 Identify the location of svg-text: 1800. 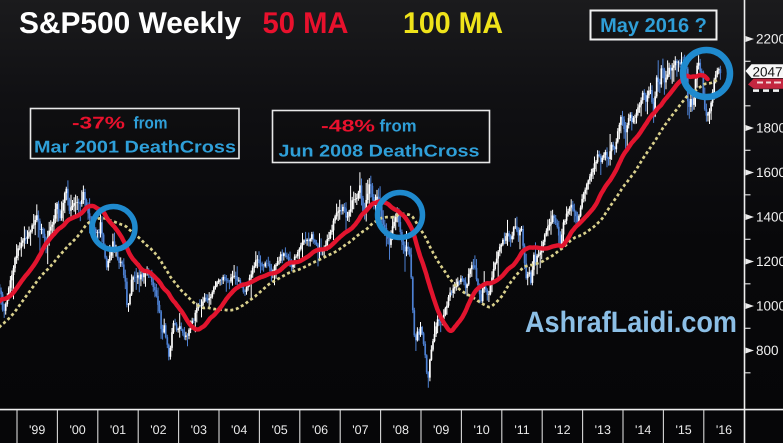
(769, 128).